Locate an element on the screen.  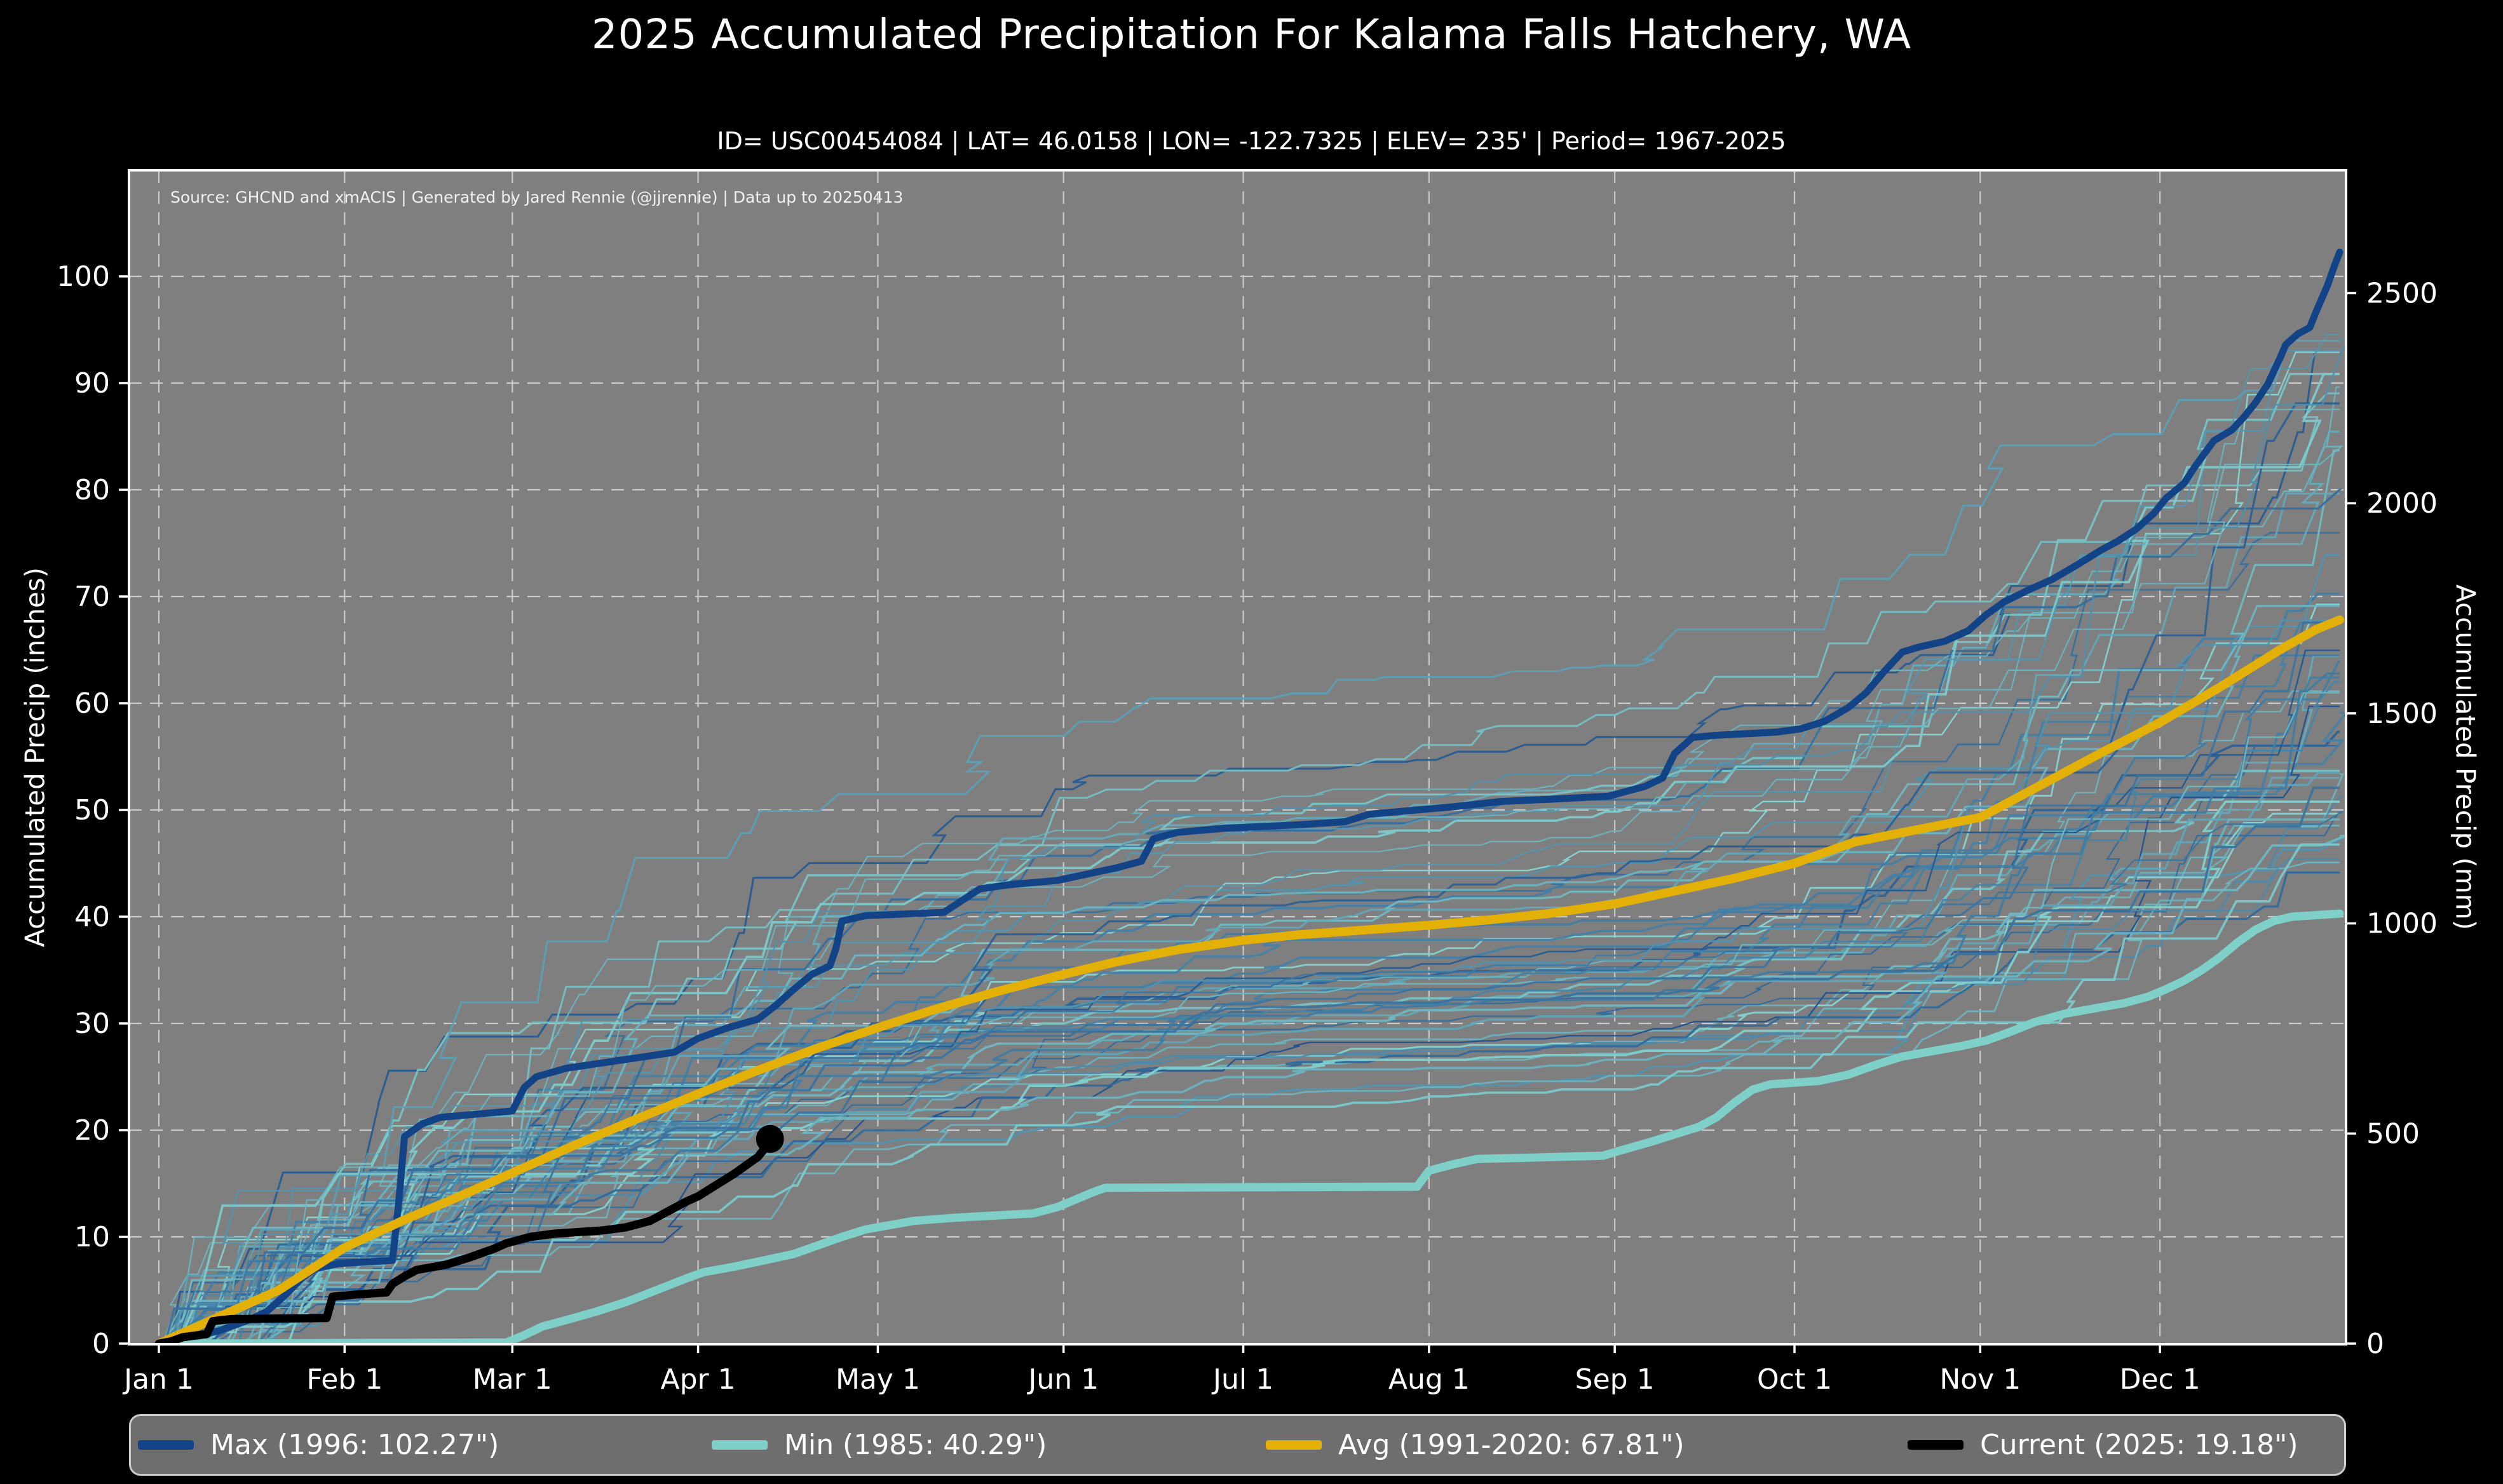
min-line-swatch is located at coordinates (740, 1445).